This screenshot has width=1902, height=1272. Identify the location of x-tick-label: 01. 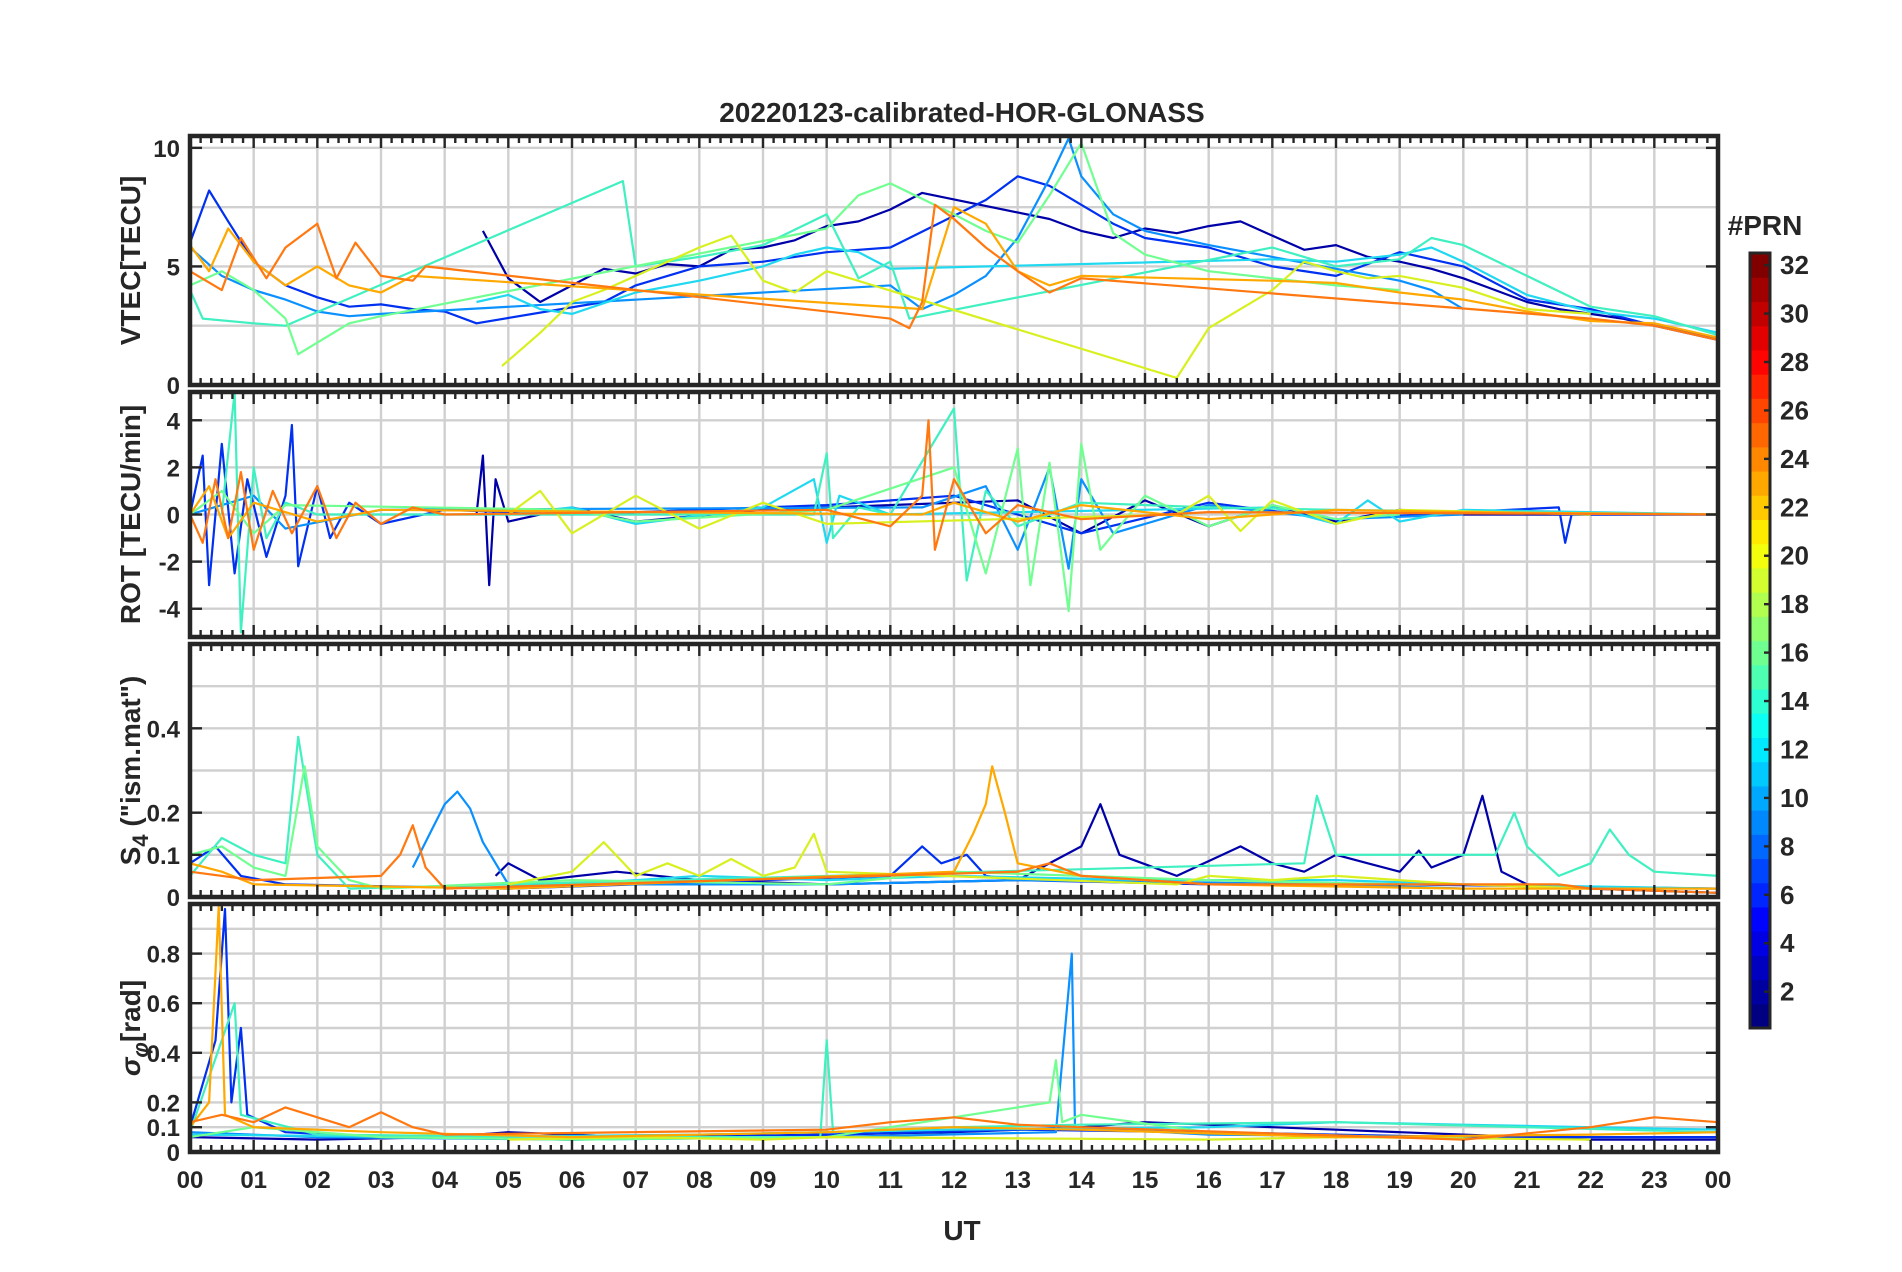
(253, 1180).